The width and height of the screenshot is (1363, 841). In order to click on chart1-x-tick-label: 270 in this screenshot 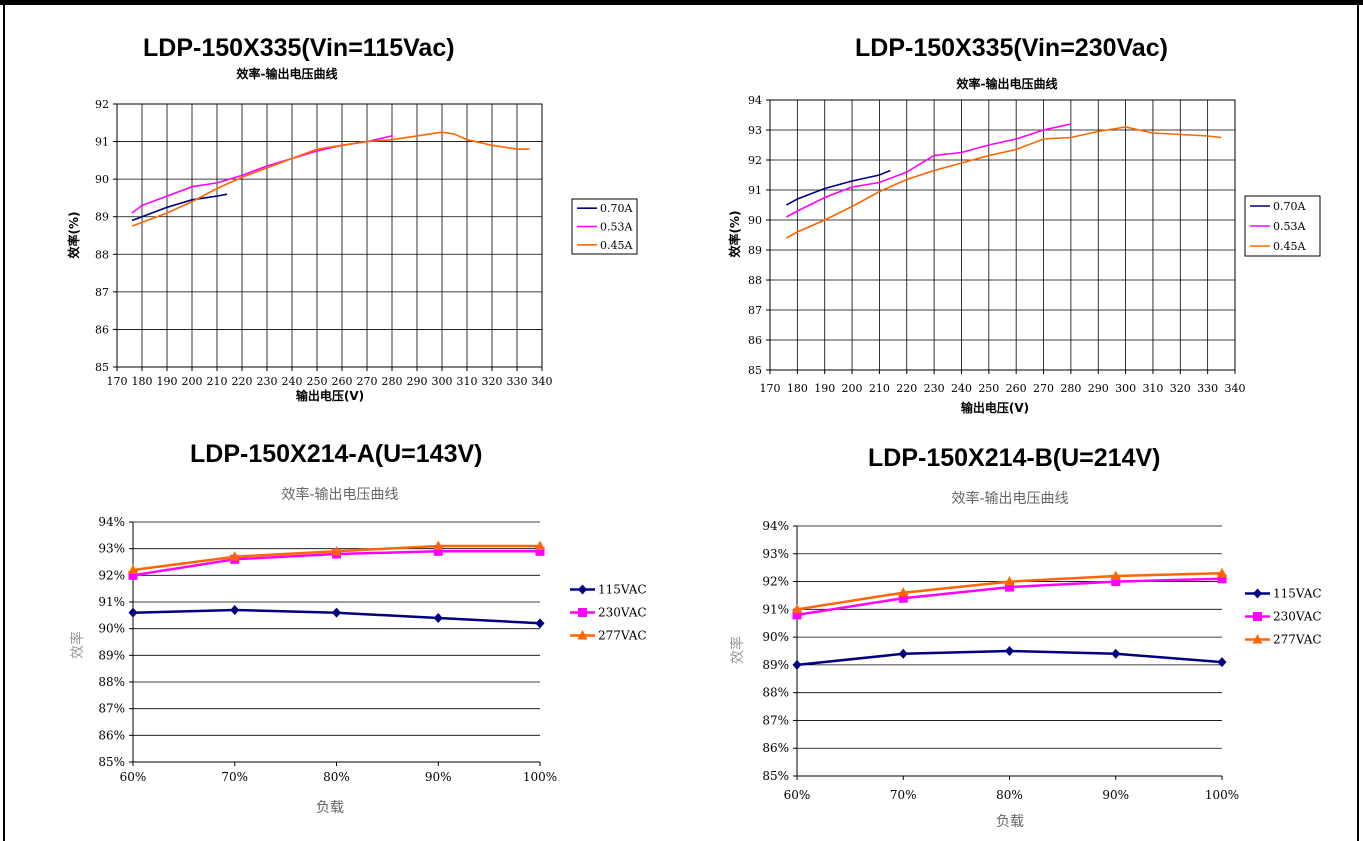, I will do `click(367, 381)`.